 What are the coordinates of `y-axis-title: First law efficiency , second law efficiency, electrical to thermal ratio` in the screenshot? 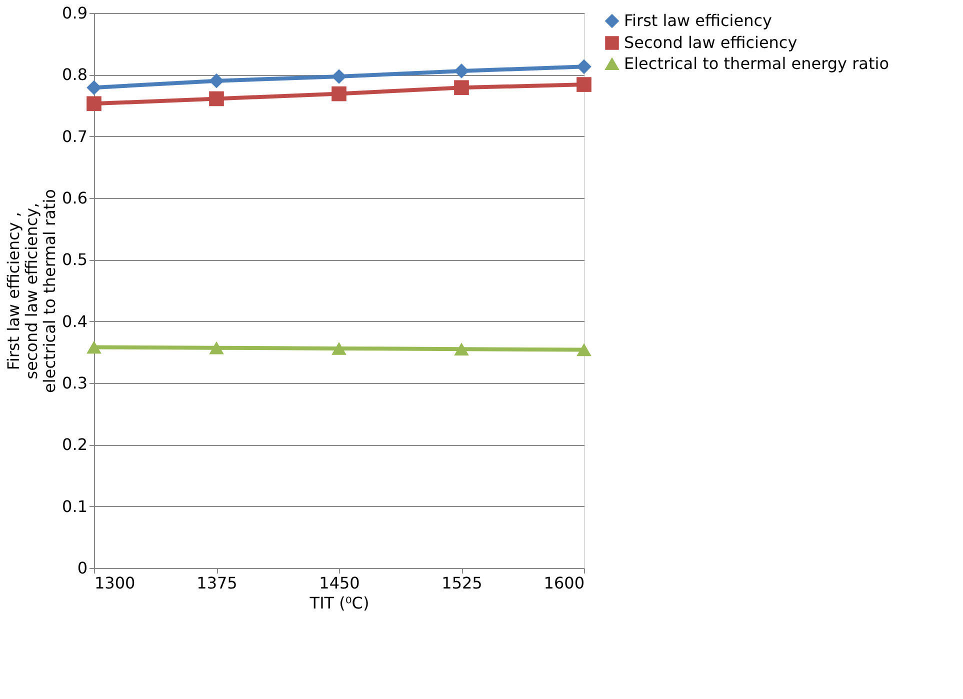 It's located at (32, 291).